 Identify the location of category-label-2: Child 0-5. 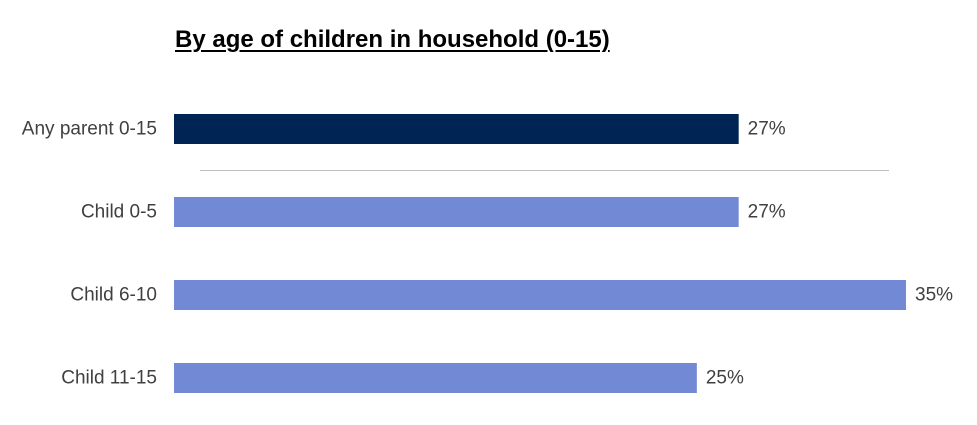
(119, 212).